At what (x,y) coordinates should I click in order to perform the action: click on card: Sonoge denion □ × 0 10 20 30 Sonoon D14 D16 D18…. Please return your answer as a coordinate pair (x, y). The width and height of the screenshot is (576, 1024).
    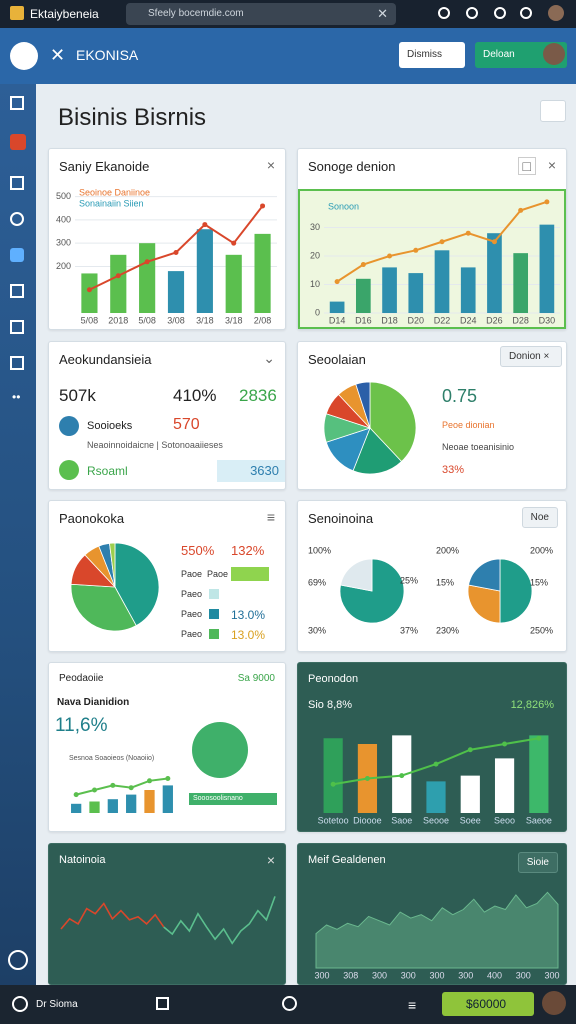
    Looking at the image, I should click on (432, 239).